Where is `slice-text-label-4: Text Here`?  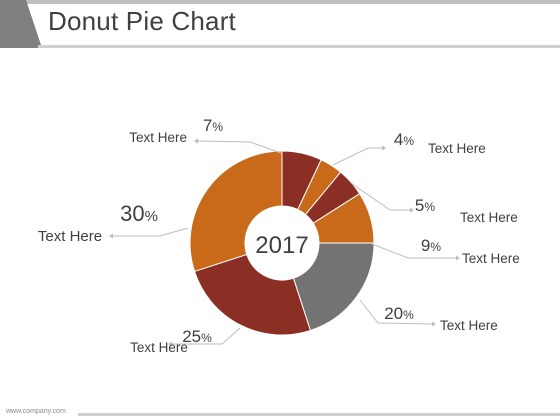 slice-text-label-4: Text Here is located at coordinates (491, 258).